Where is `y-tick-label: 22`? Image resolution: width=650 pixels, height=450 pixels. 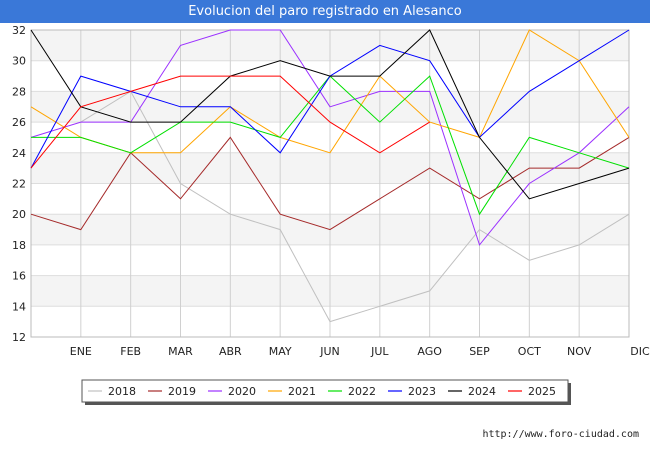 y-tick-label: 22 is located at coordinates (19, 184).